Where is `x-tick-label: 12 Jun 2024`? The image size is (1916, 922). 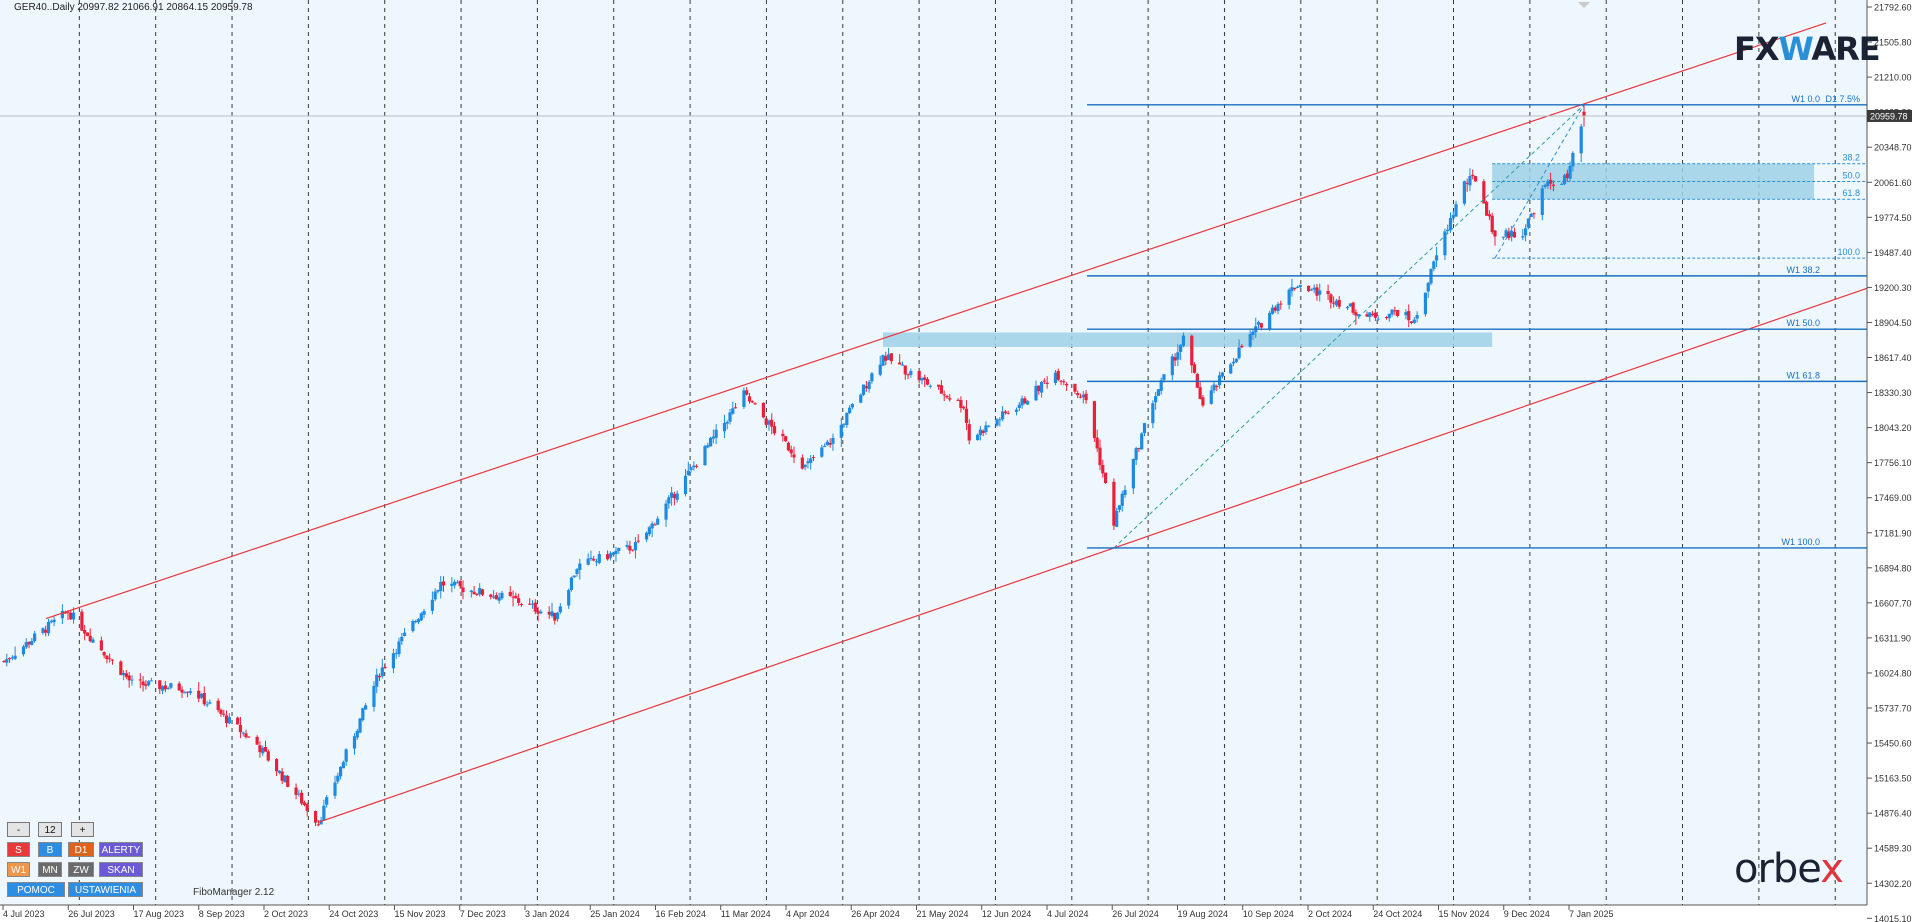
x-tick-label: 12 Jun 2024 is located at coordinates (1007, 914).